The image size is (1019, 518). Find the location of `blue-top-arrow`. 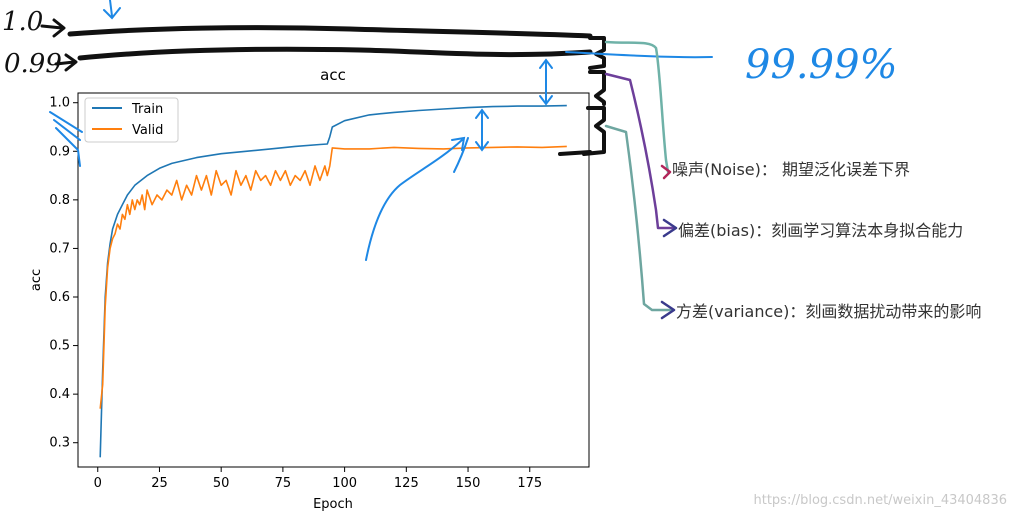

blue-top-arrow is located at coordinates (112, 10).